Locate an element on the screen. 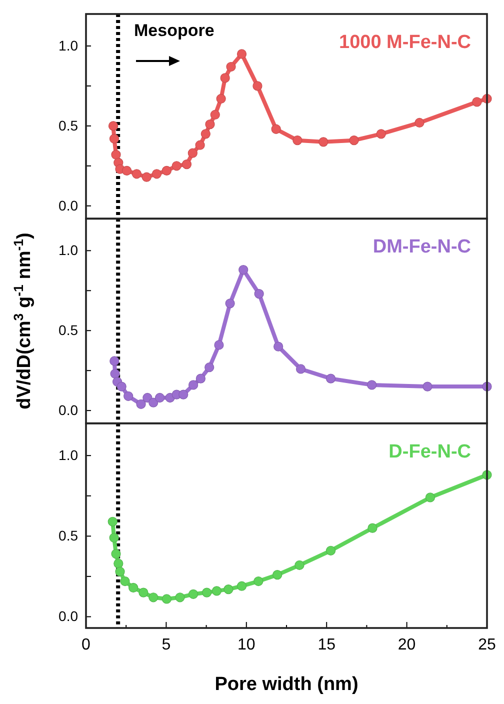  x-axis-title: Pore width (nm) is located at coordinates (286, 684).